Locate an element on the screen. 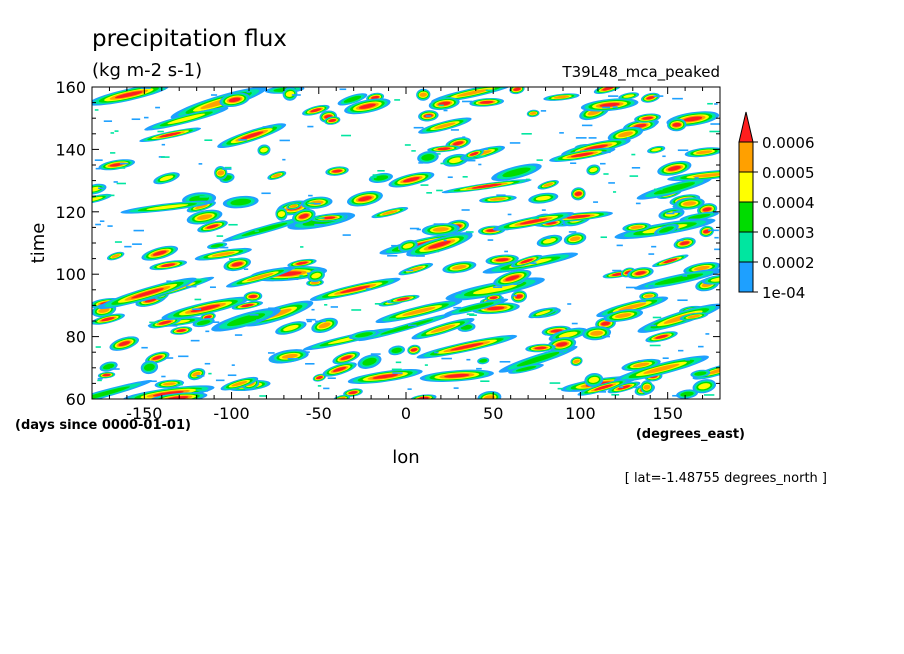 The height and width of the screenshot is (654, 904). y-tick-label: 60 is located at coordinates (76, 399).